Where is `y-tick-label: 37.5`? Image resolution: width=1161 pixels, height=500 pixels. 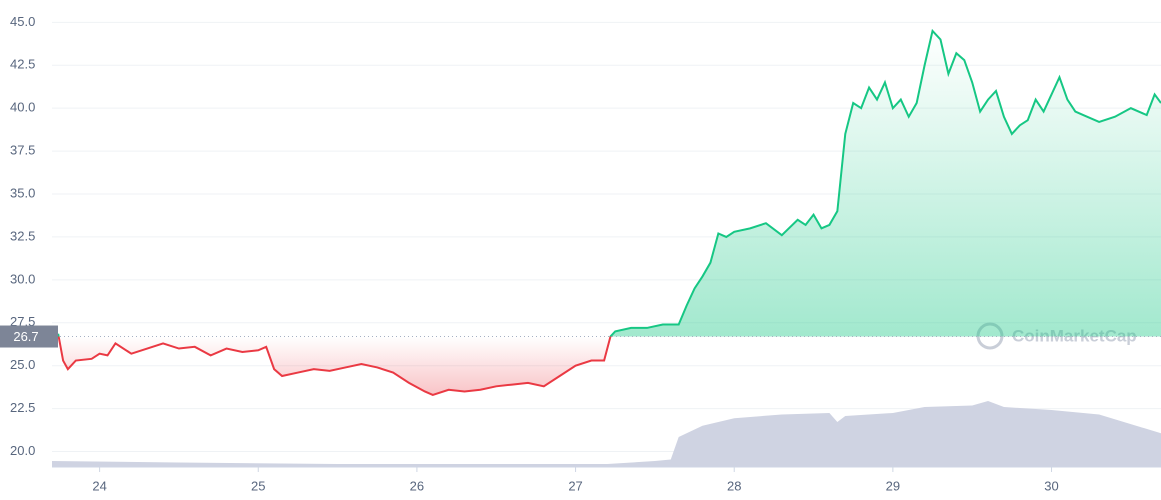 y-tick-label: 37.5 is located at coordinates (22, 150).